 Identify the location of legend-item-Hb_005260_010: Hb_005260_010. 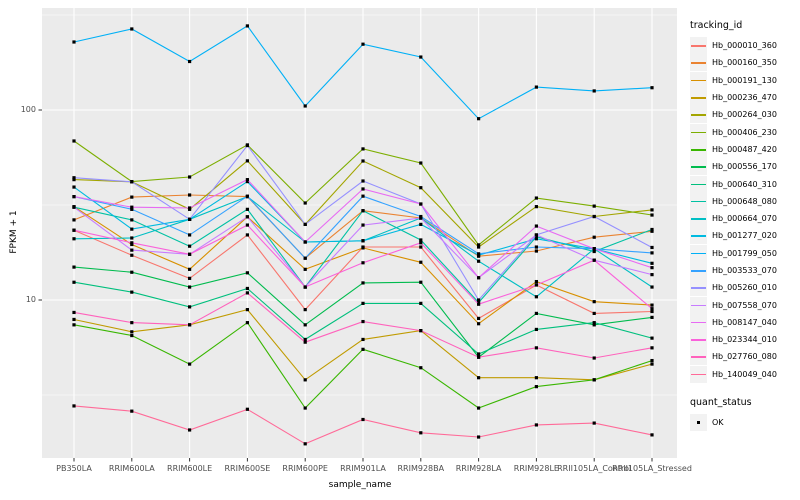
(744, 288).